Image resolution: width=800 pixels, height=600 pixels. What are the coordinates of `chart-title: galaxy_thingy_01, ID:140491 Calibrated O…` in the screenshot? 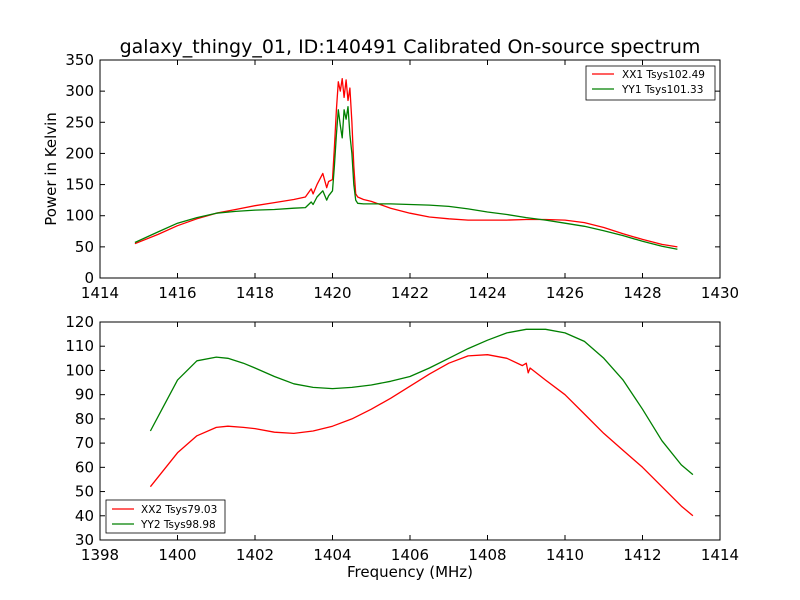 It's located at (410, 47).